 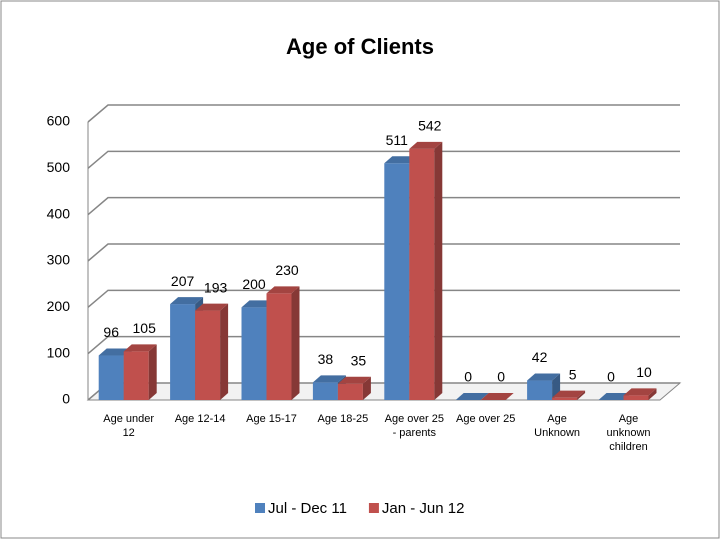 I want to click on data-label: 200, so click(x=254, y=284).